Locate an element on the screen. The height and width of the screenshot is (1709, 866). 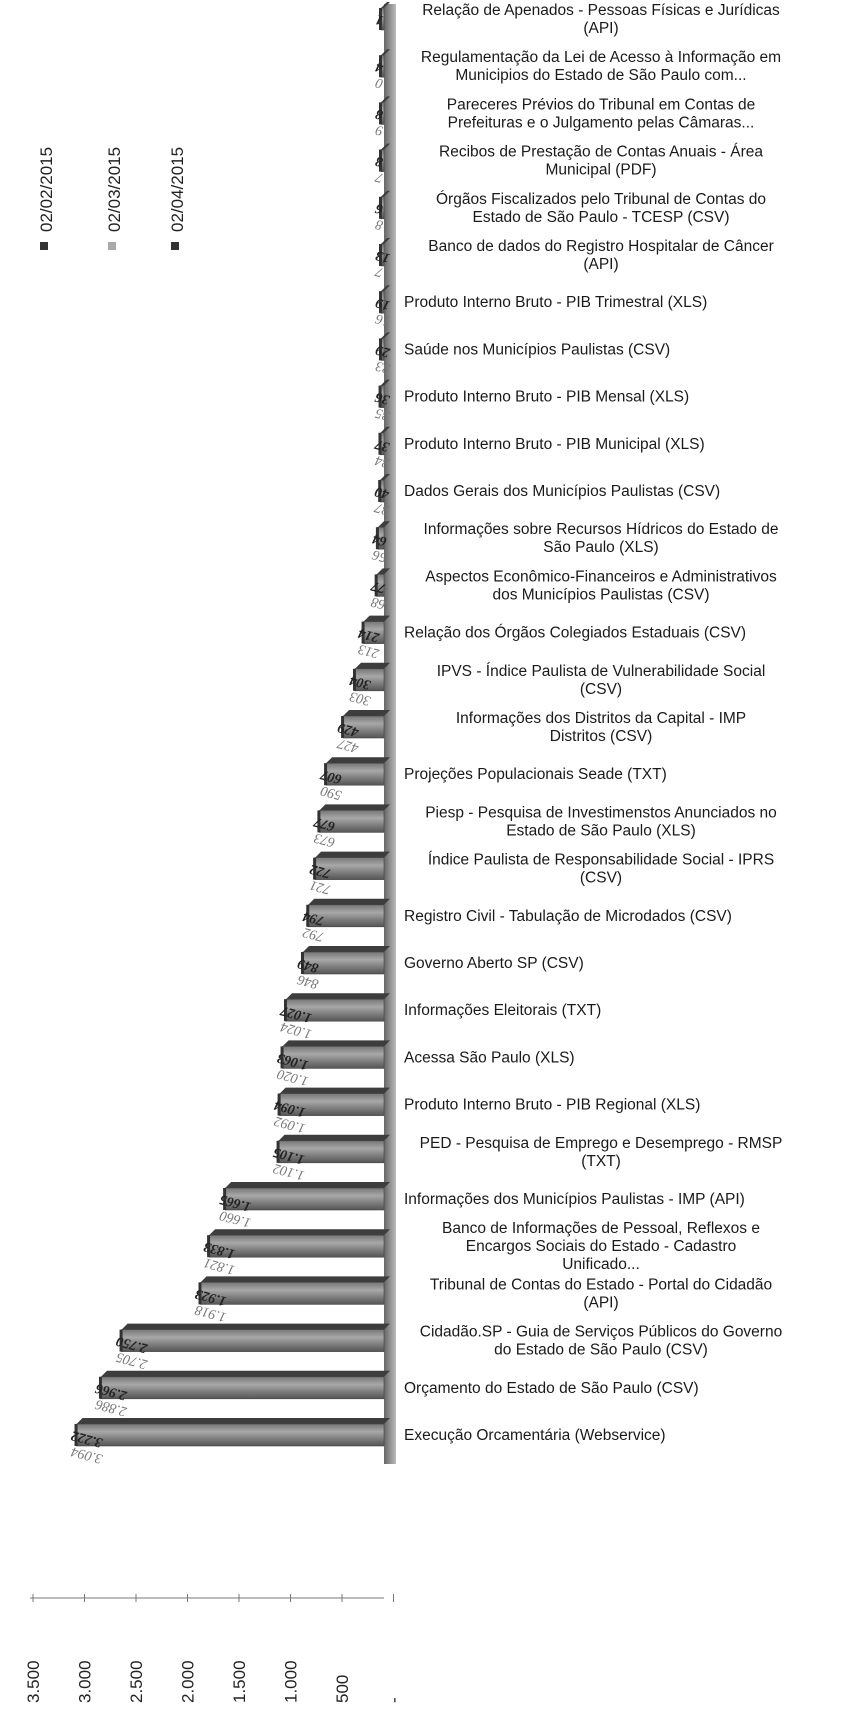
data-label-02-04-2015: 4 is located at coordinates (380, 66).